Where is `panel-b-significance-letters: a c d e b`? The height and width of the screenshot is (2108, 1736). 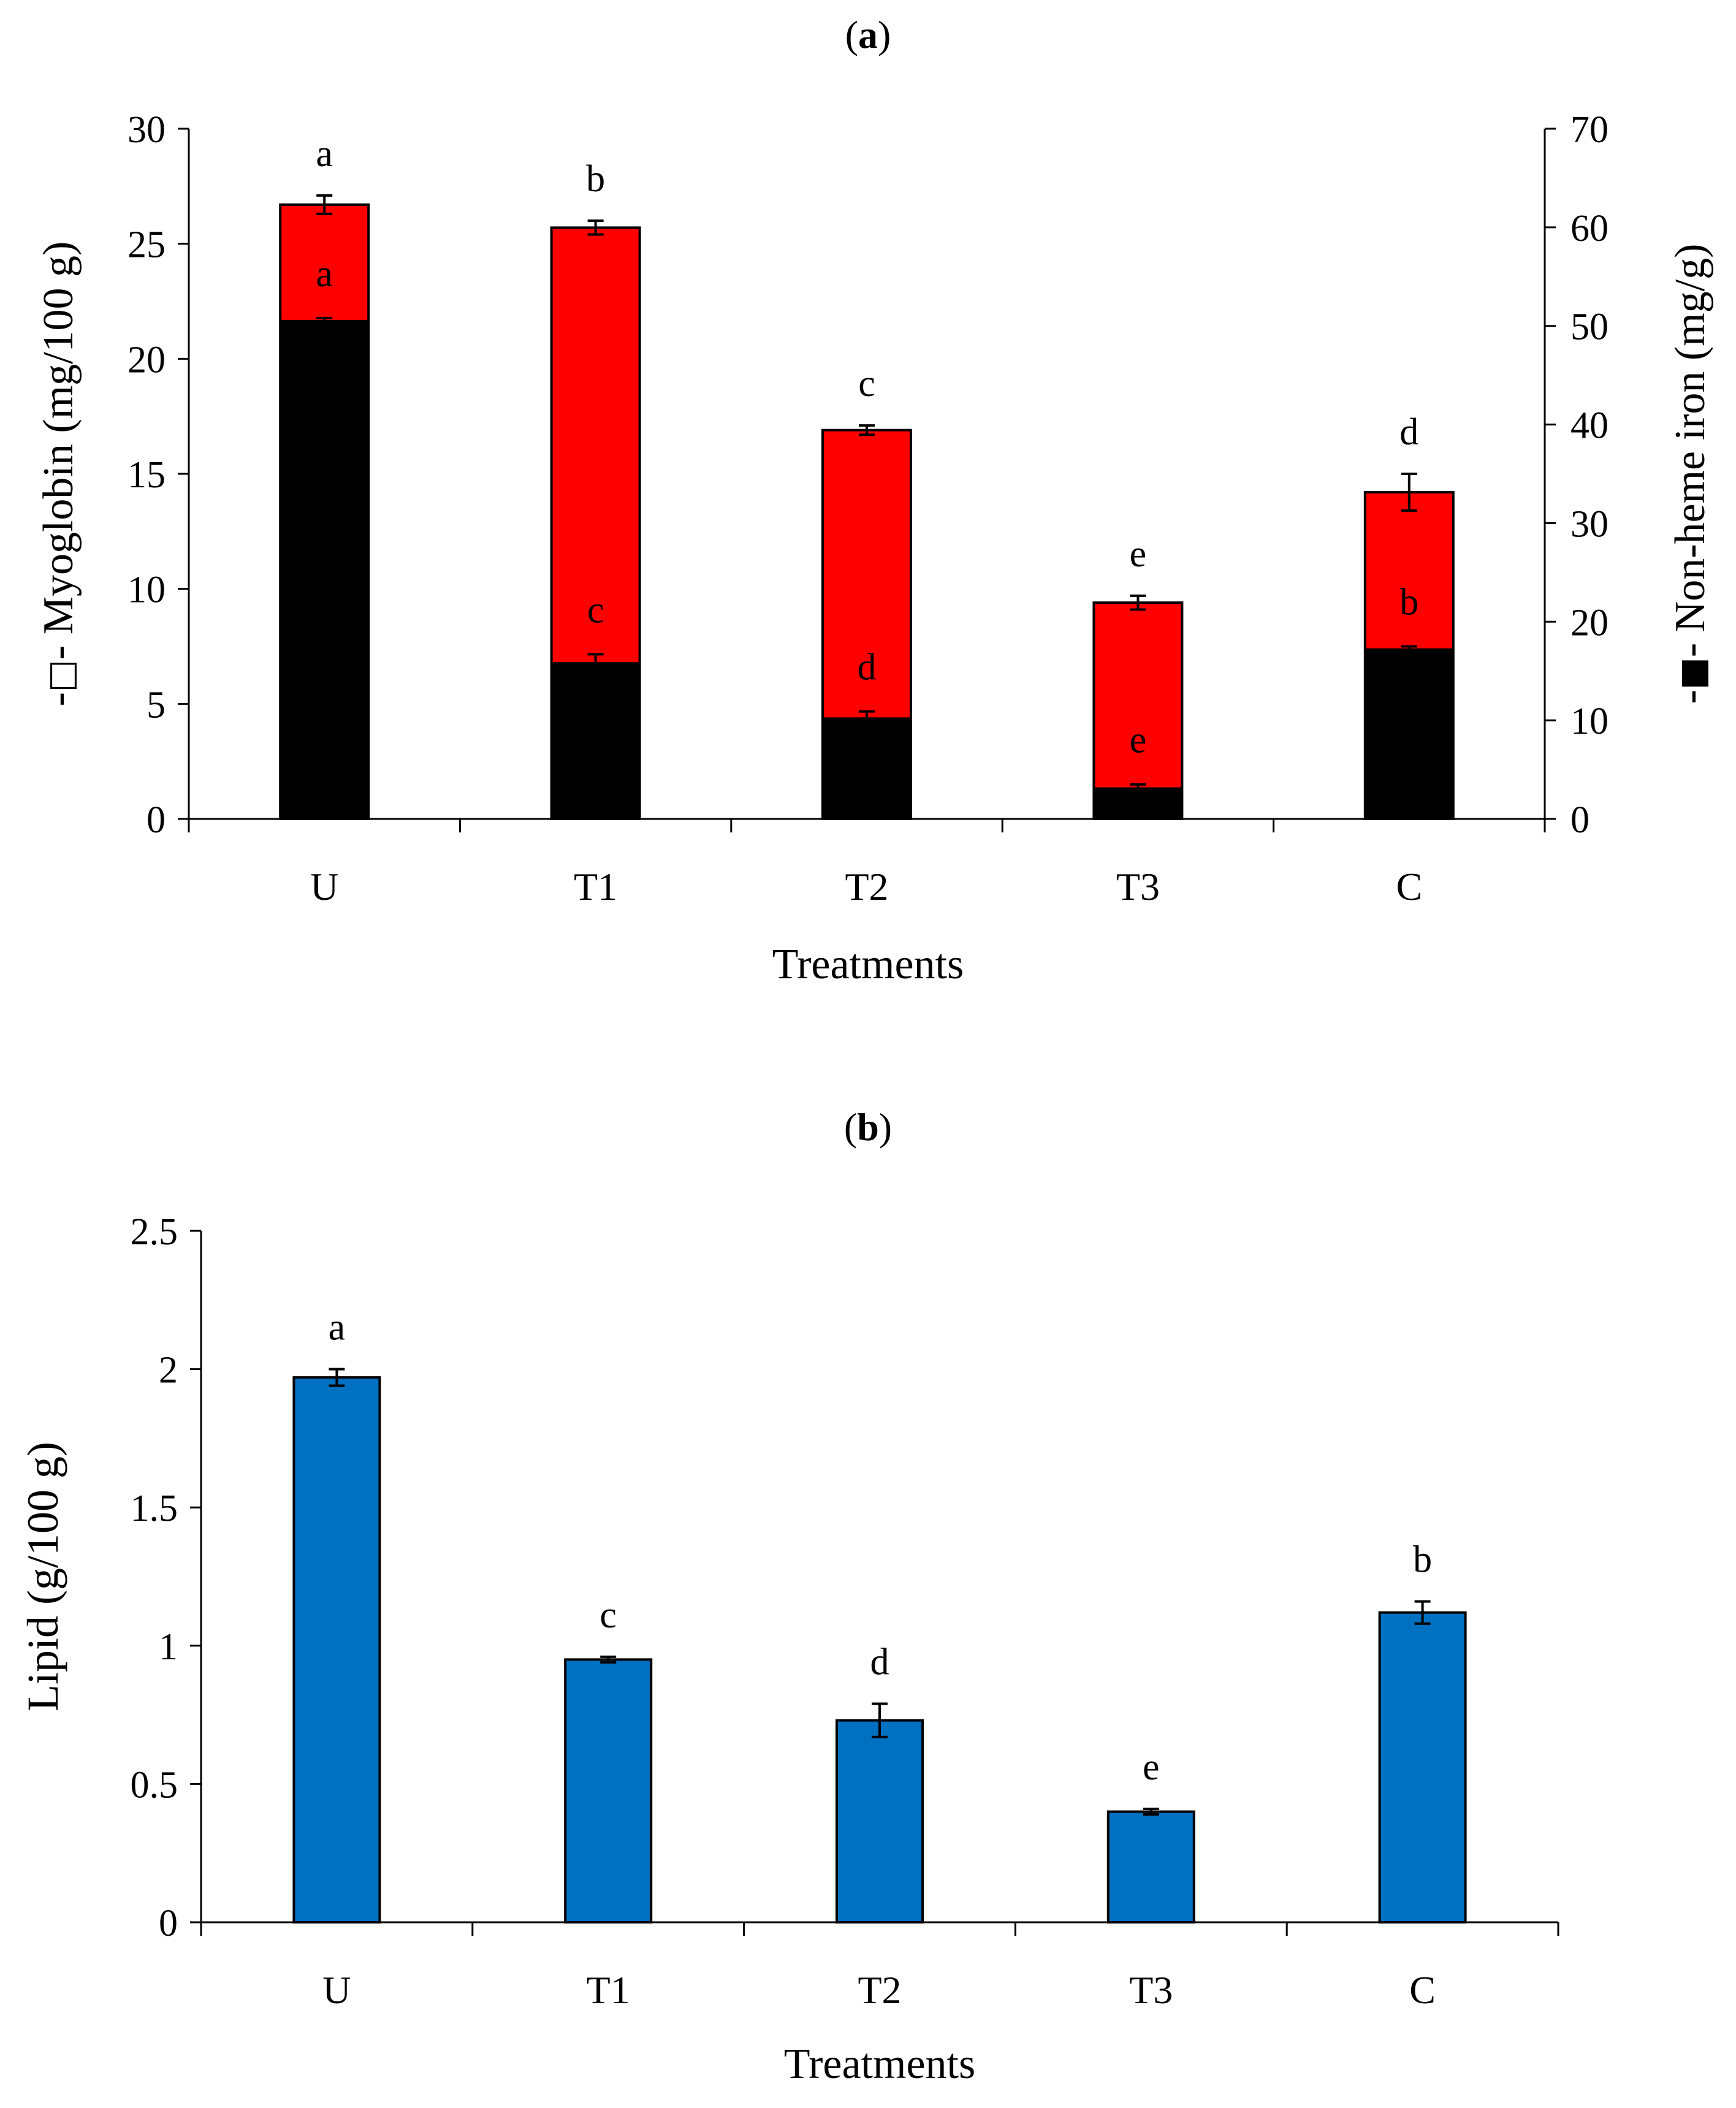
panel-b-significance-letters: a c d e b is located at coordinates (880, 1547).